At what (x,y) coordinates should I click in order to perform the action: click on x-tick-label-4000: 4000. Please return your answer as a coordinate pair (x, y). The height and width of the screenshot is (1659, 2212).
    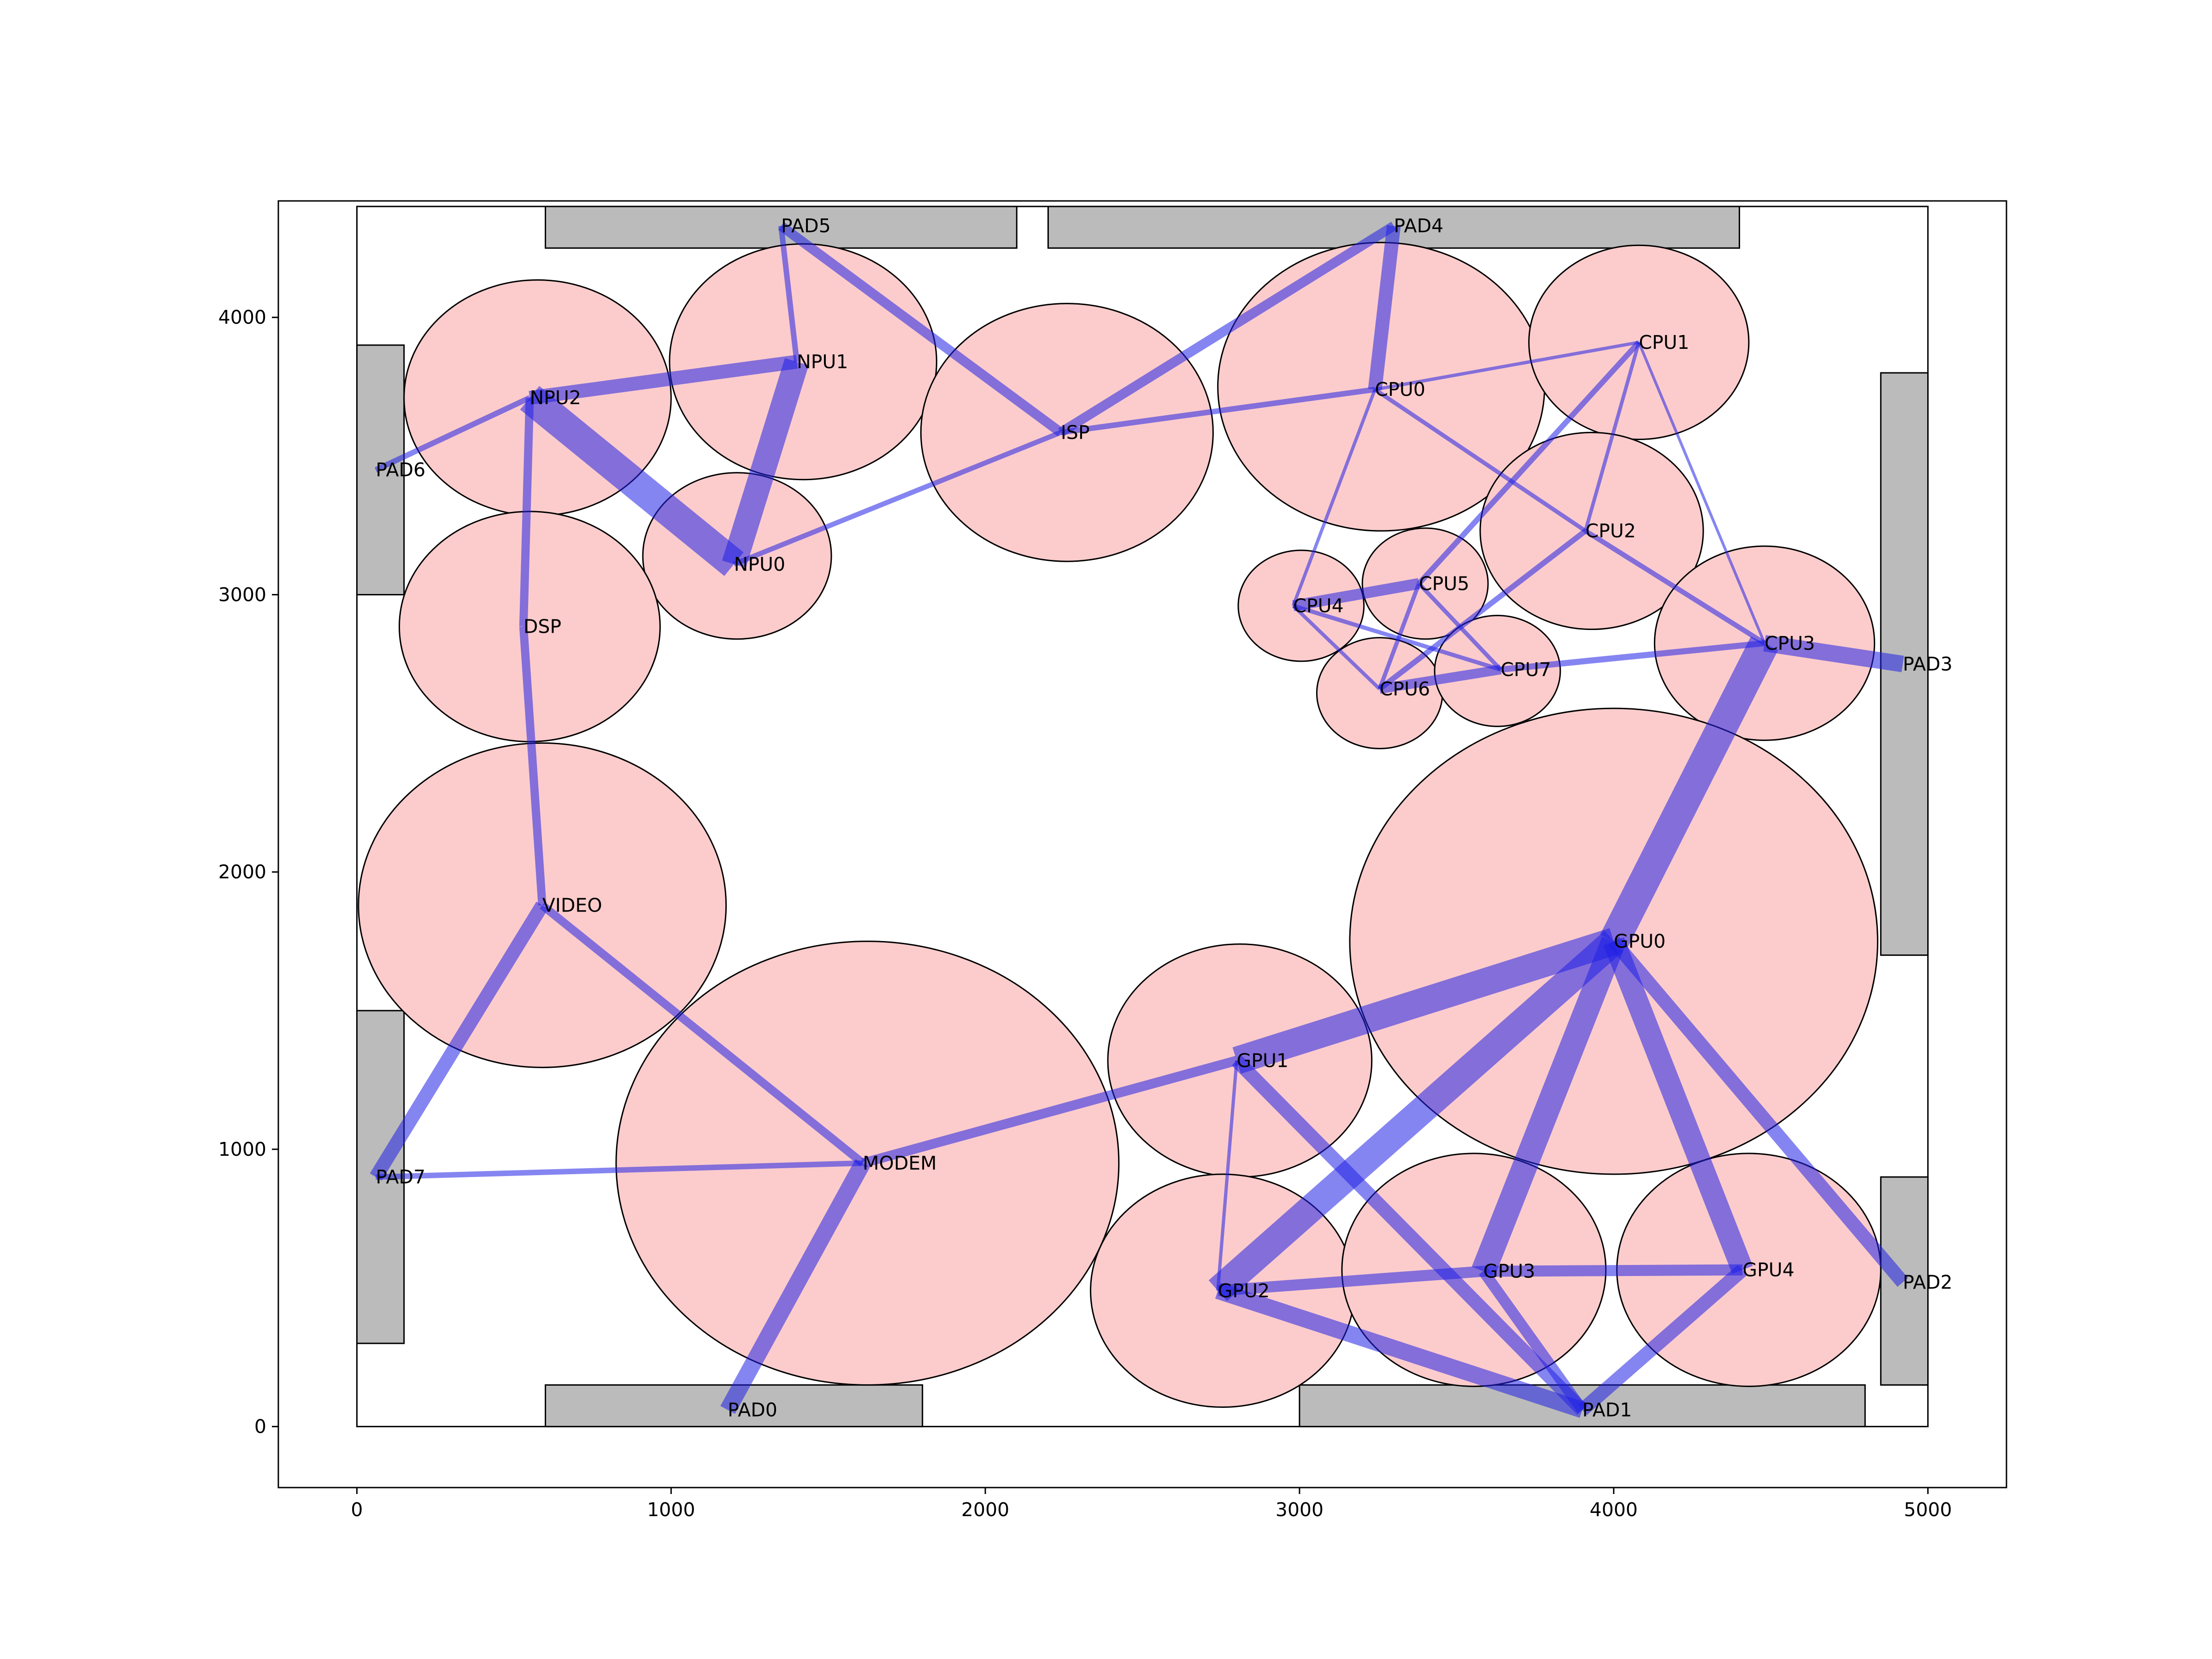
    Looking at the image, I should click on (1614, 1510).